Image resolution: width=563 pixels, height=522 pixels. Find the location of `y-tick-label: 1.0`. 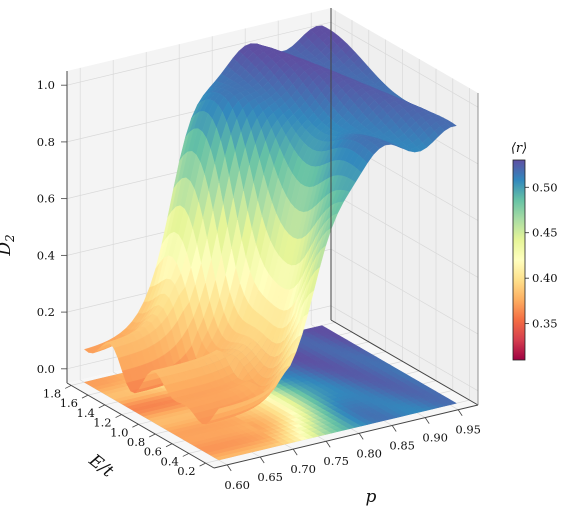

y-tick-label: 1.0 is located at coordinates (119, 432).